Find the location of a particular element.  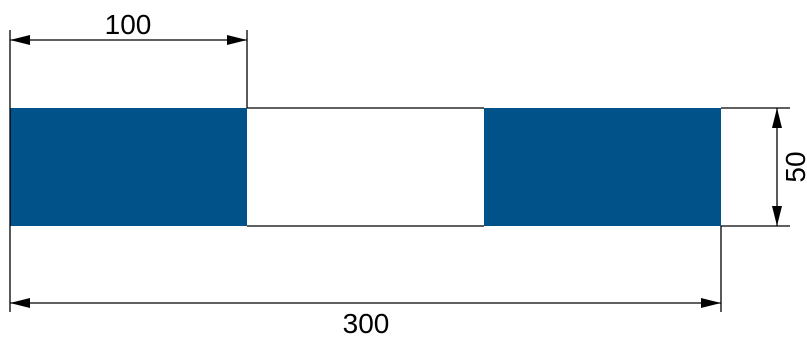

height-dimension-label: 50 is located at coordinates (793, 166).